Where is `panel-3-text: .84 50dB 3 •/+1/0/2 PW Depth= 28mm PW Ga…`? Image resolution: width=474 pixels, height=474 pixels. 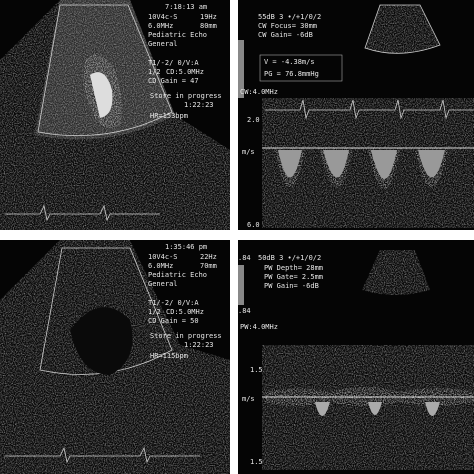 panel-3-text: .84 50dB 3 •/+1/0/2 PW Depth= 28mm PW Ga… is located at coordinates (280, 360).